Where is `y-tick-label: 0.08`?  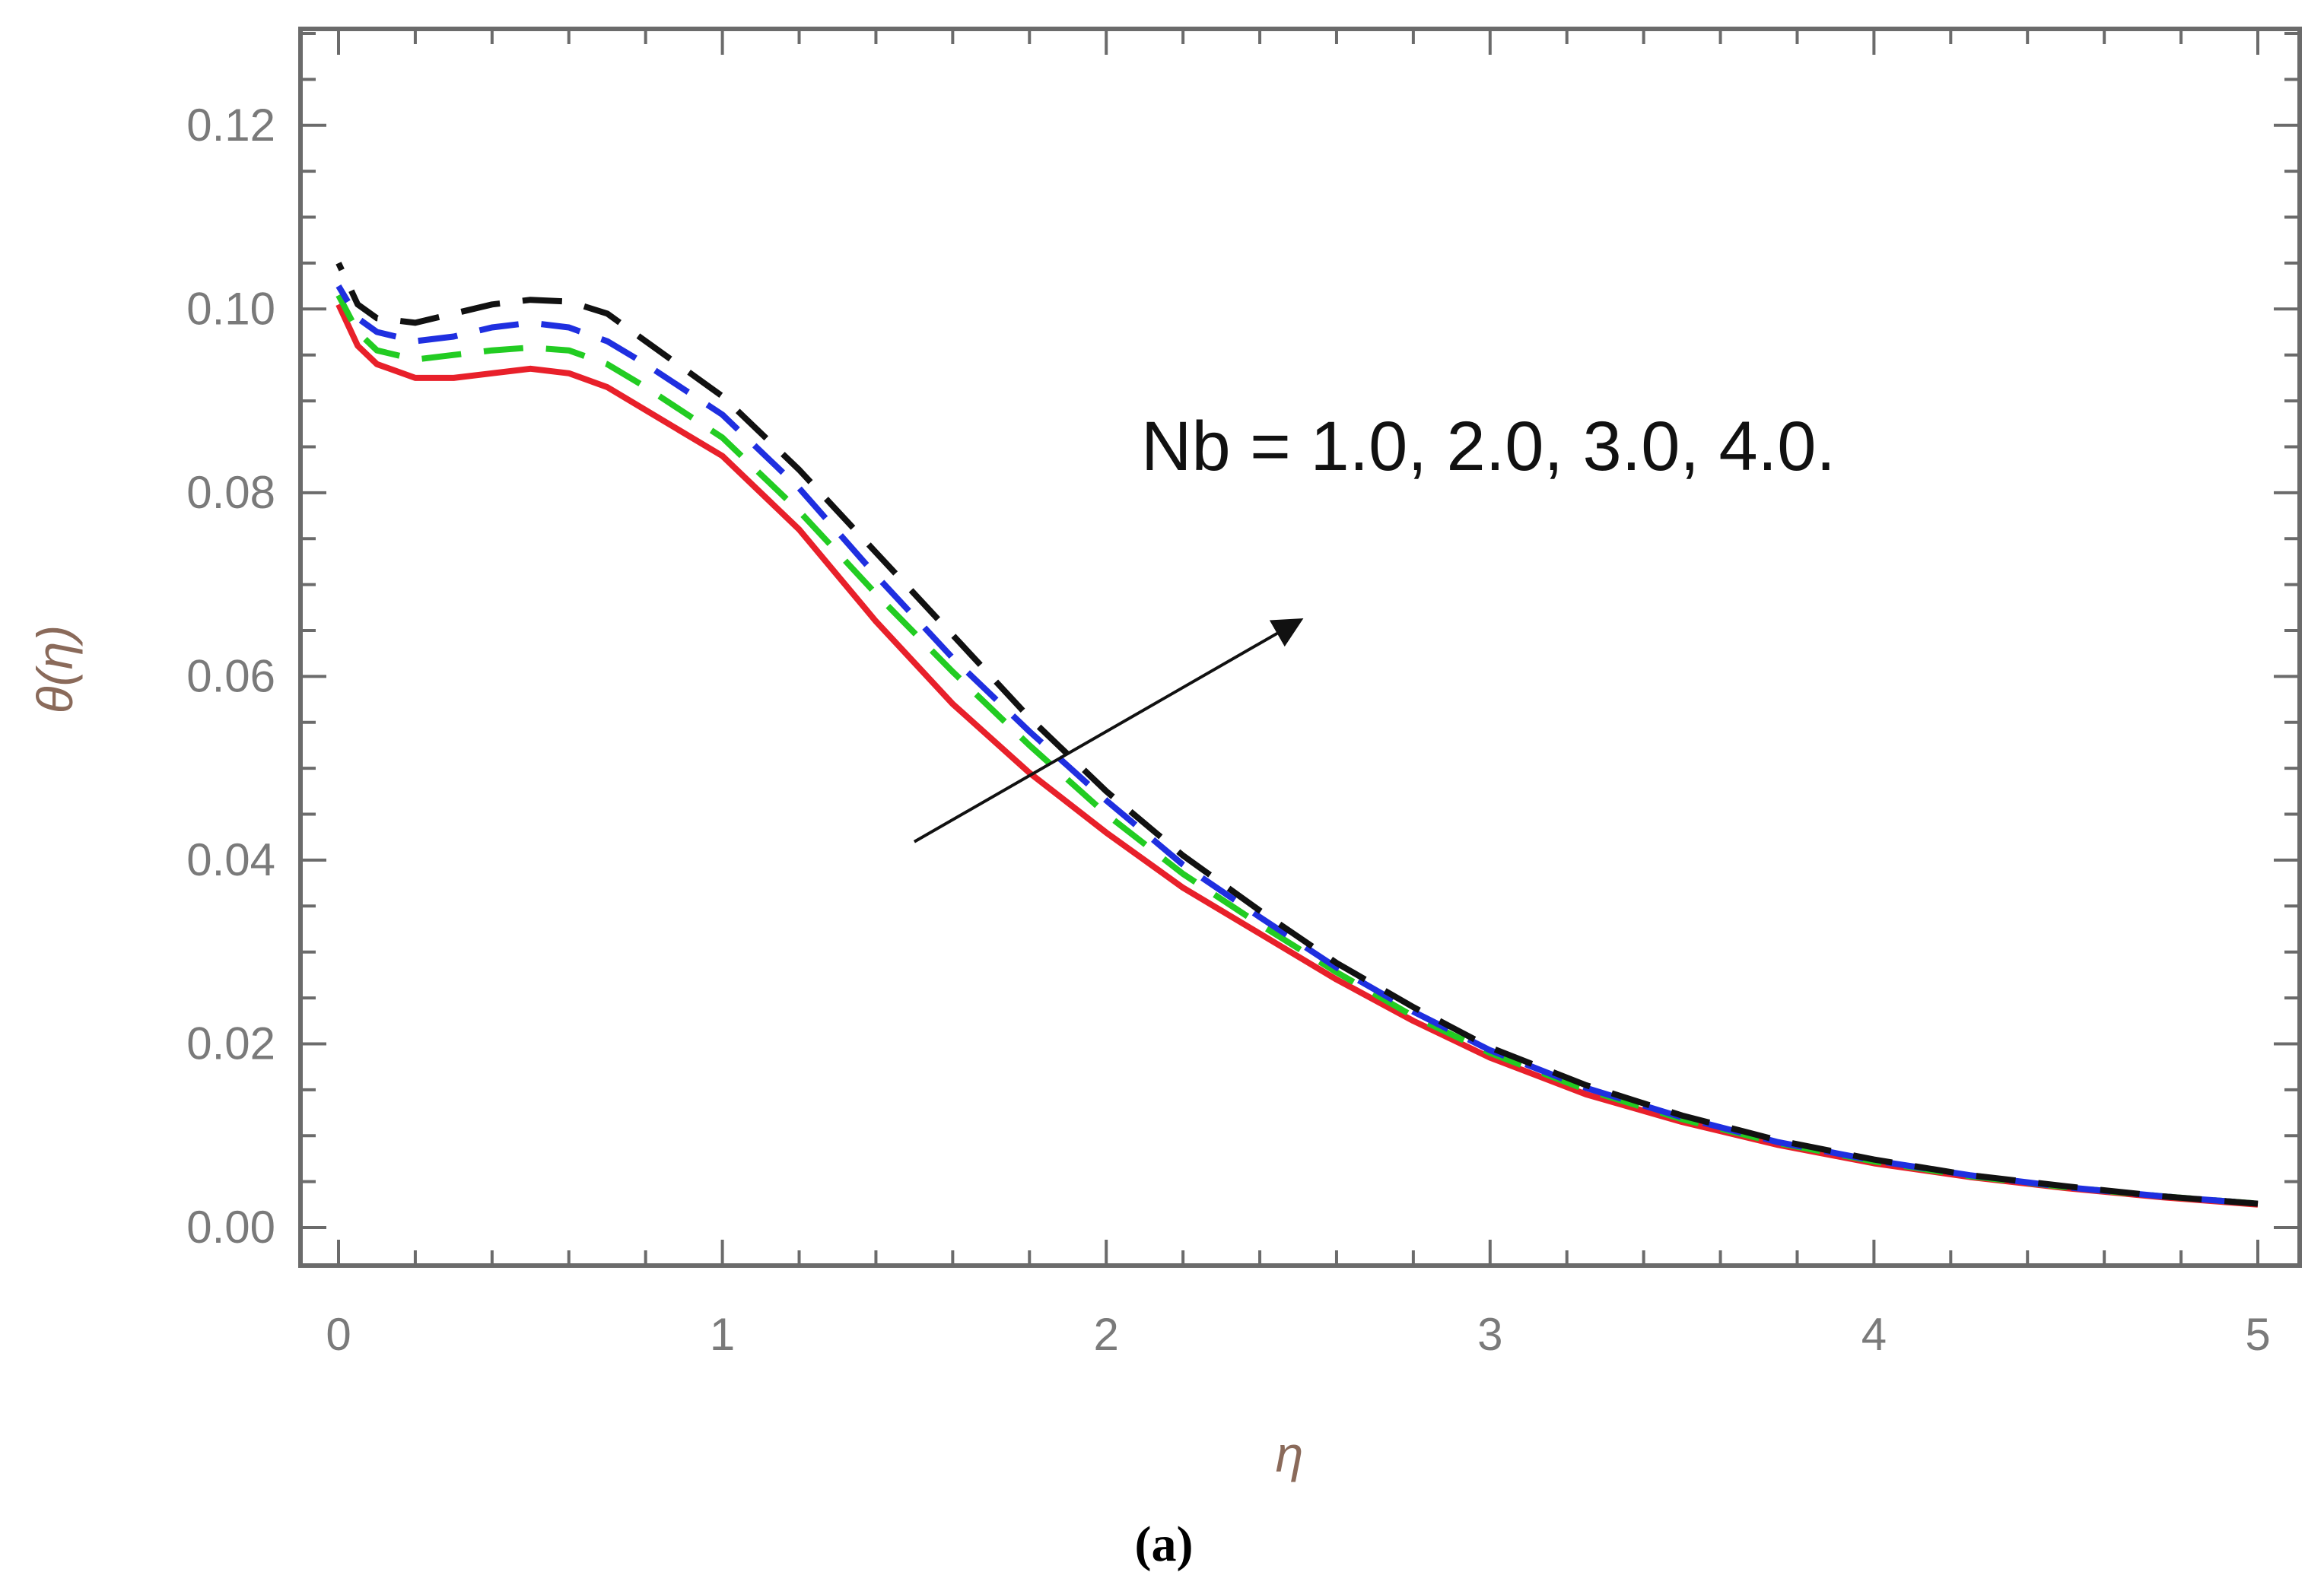
y-tick-label: 0.08 is located at coordinates (230, 492).